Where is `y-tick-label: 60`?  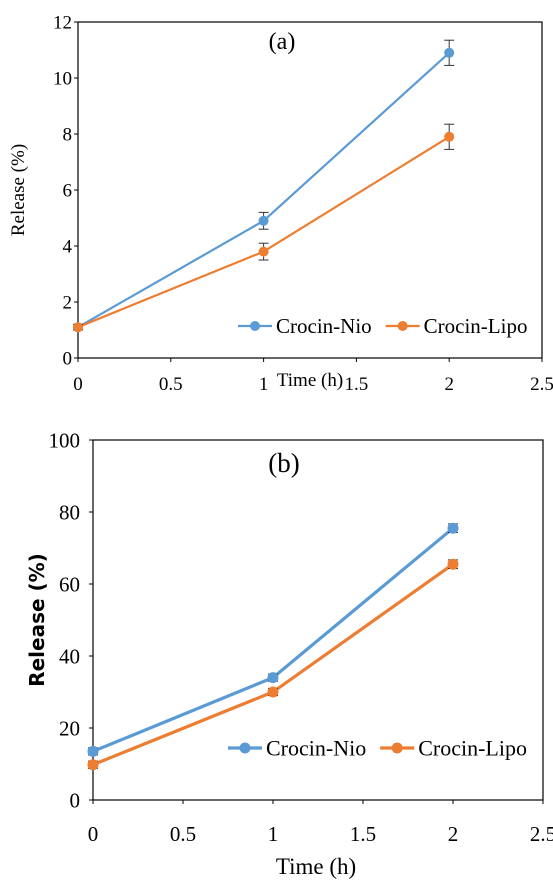
y-tick-label: 60 is located at coordinates (69, 584).